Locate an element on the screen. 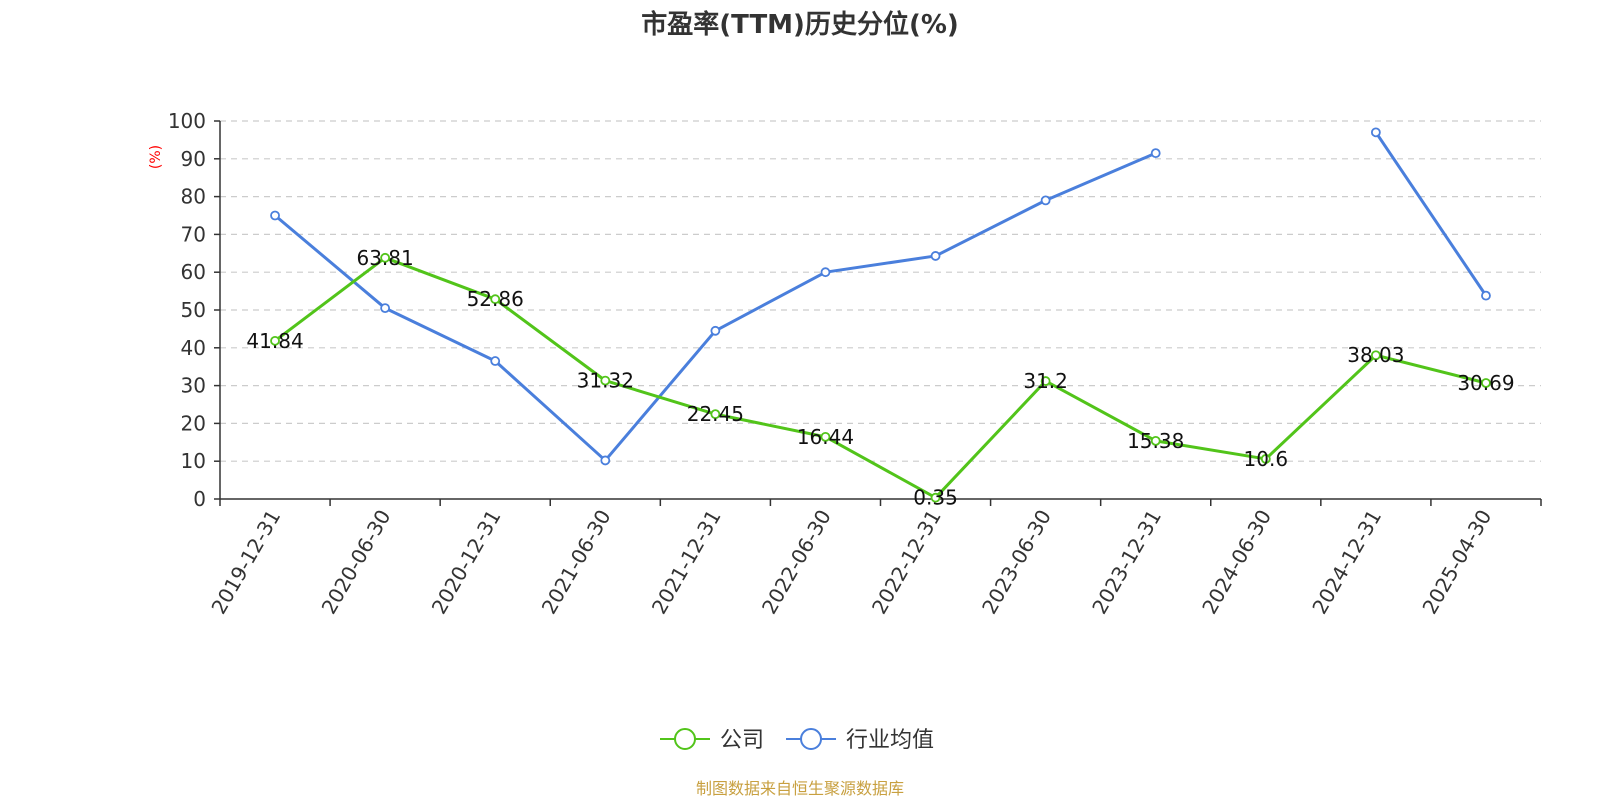  x-tick-label-2019-12-31: 2019-12-31 is located at coordinates (245, 562).